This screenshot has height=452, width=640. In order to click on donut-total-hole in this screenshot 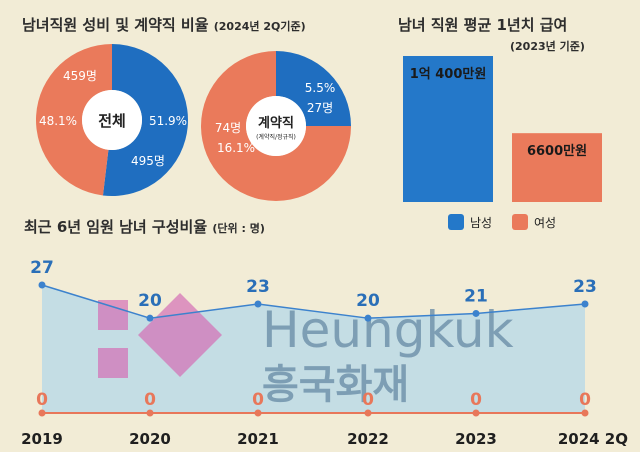, I will do `click(112, 120)`.